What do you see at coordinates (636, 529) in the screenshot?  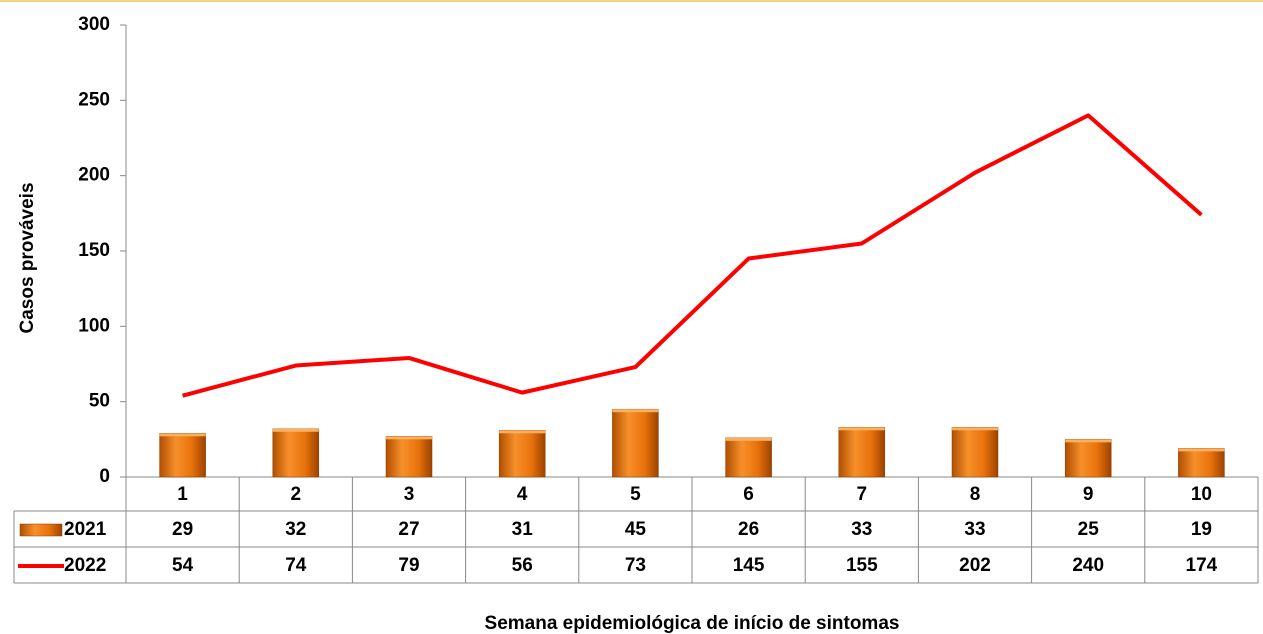 I see `table-value: 45` at bounding box center [636, 529].